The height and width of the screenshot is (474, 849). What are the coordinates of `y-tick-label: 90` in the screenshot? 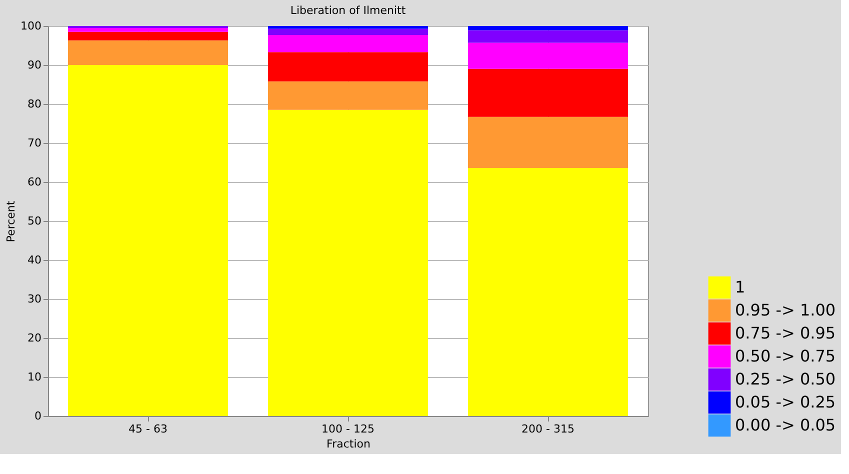 It's located at (35, 65).